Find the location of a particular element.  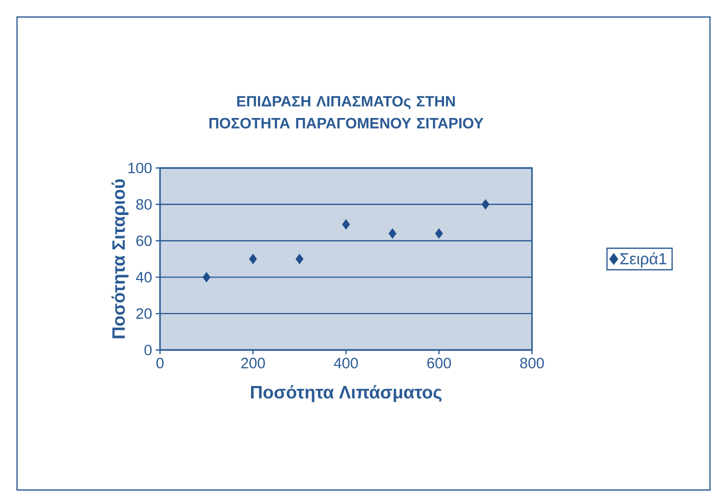

y-tick-label: 0 is located at coordinates (148, 350).